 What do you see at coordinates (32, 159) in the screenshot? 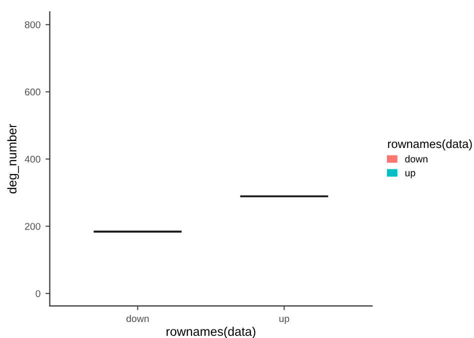
I see `y-tick-label: 400` at bounding box center [32, 159].